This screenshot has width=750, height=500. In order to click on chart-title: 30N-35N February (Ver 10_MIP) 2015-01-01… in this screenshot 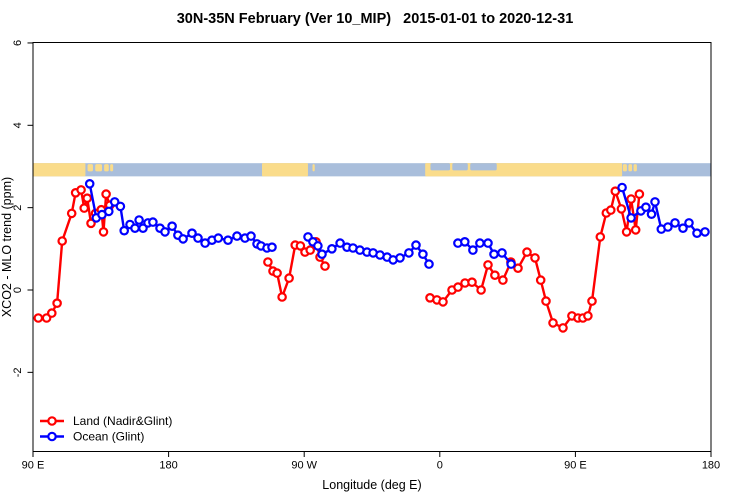, I will do `click(375, 19)`.